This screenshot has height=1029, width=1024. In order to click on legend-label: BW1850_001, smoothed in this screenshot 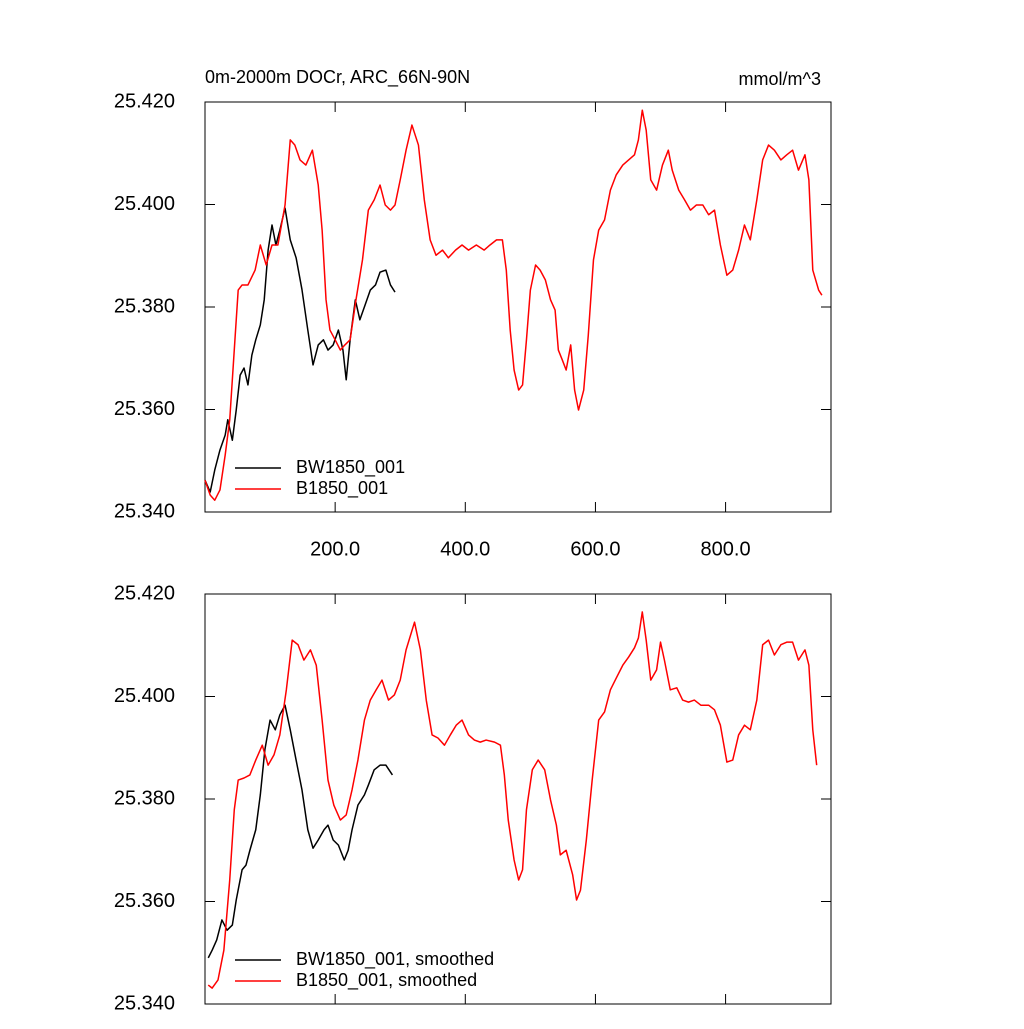, I will do `click(395, 959)`.